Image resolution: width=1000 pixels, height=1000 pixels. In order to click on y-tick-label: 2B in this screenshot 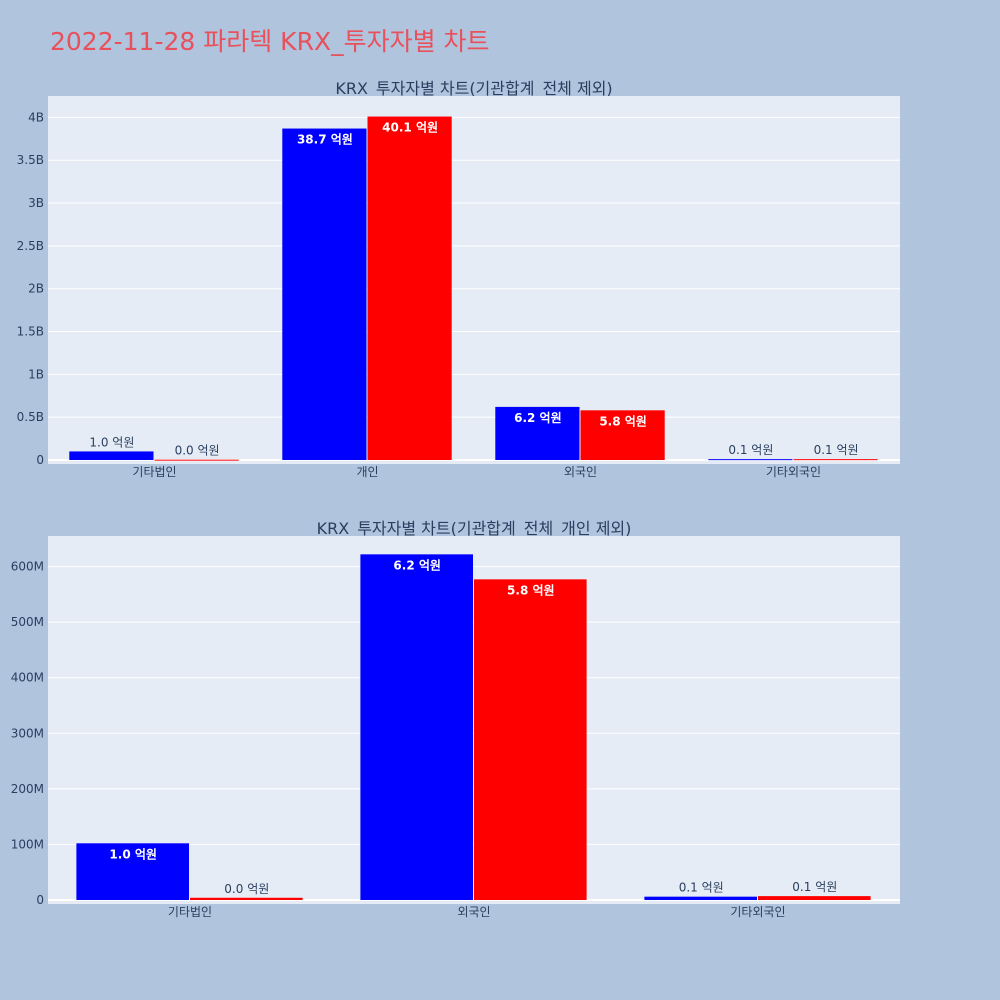, I will do `click(36, 289)`.